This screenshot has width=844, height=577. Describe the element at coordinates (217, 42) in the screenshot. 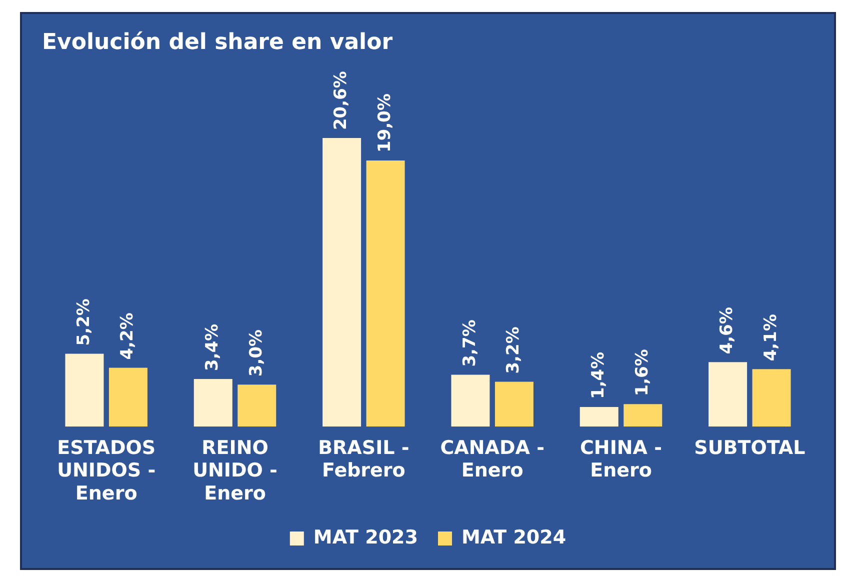

I see `chart-title: Evolución del share en valor` at that location.